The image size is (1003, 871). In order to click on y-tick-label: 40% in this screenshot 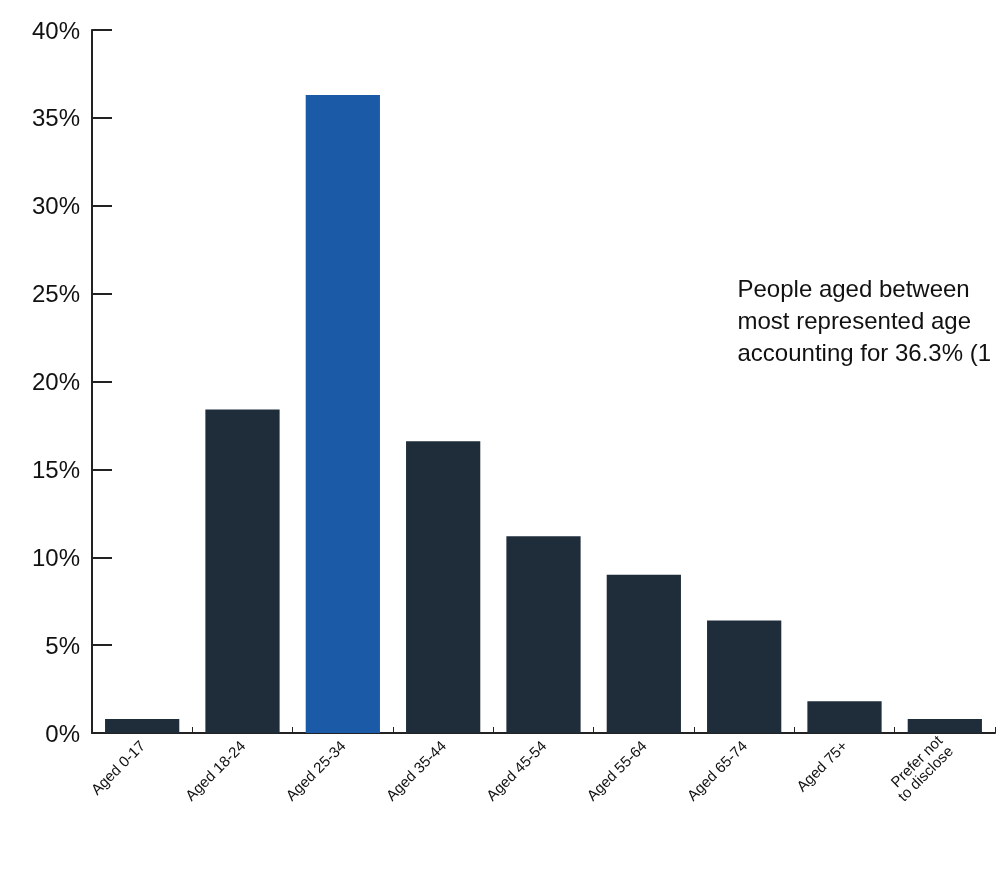, I will do `click(55, 30)`.